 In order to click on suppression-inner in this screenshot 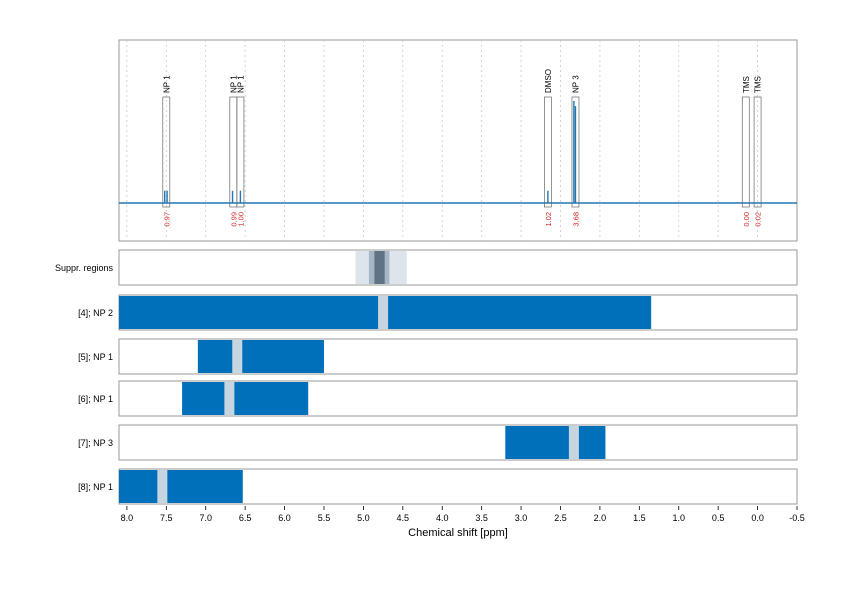, I will do `click(379, 267)`.